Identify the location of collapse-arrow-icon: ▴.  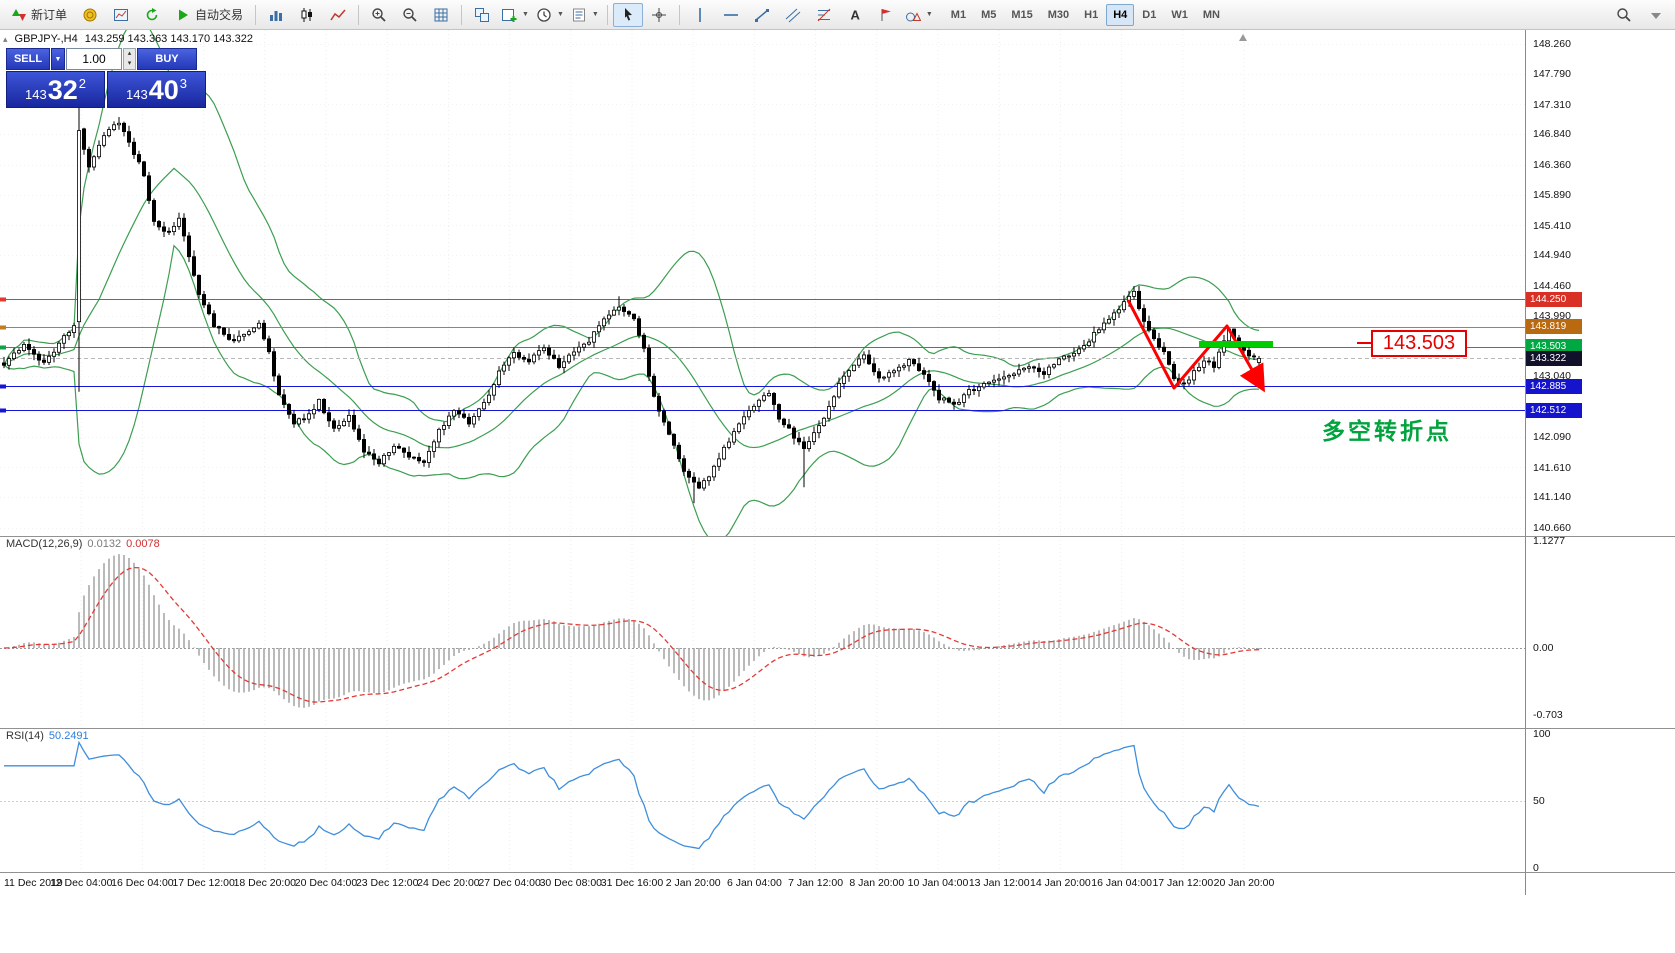
(5, 38).